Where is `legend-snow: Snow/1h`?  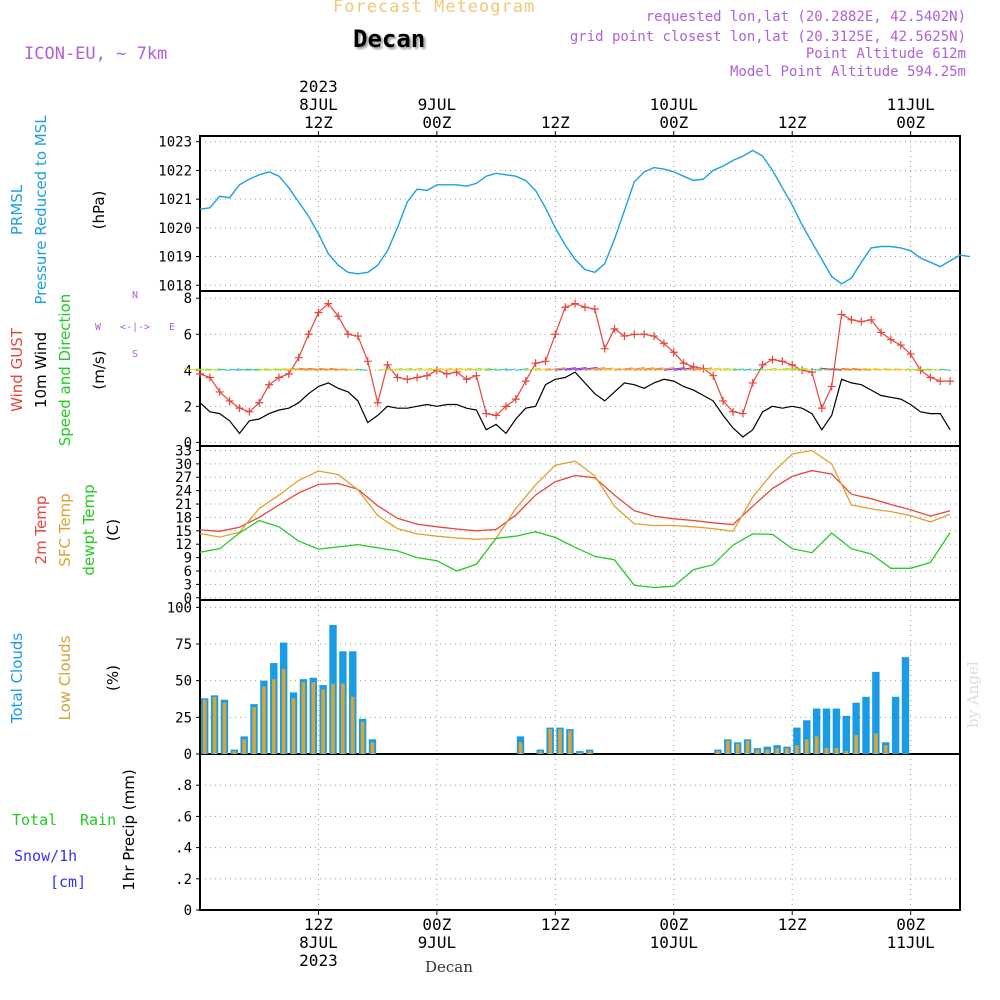
legend-snow: Snow/1h is located at coordinates (45, 856).